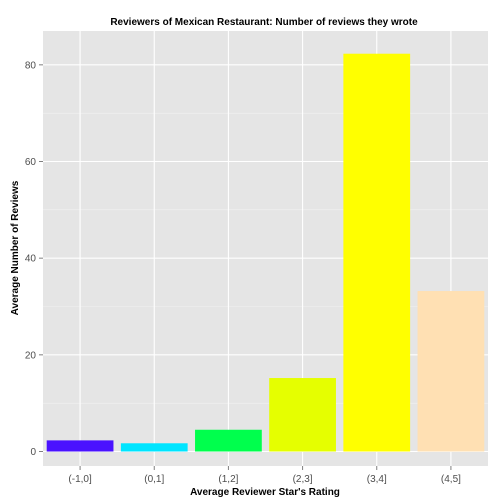 The height and width of the screenshot is (504, 504). What do you see at coordinates (33, 452) in the screenshot?
I see `y-tick-label: 0` at bounding box center [33, 452].